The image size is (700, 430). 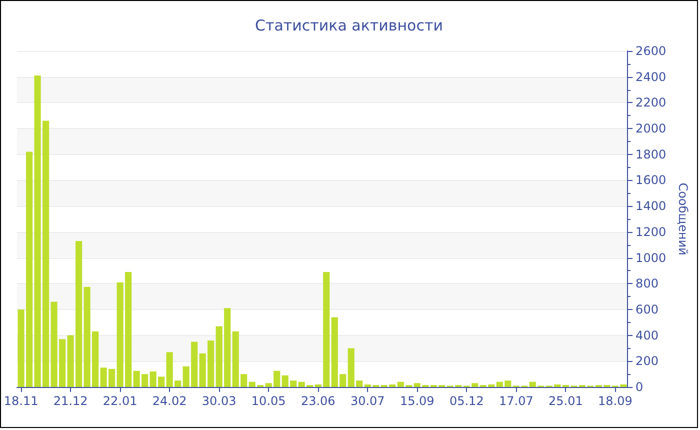 I want to click on x-tick-label: 17.07, so click(x=516, y=401).